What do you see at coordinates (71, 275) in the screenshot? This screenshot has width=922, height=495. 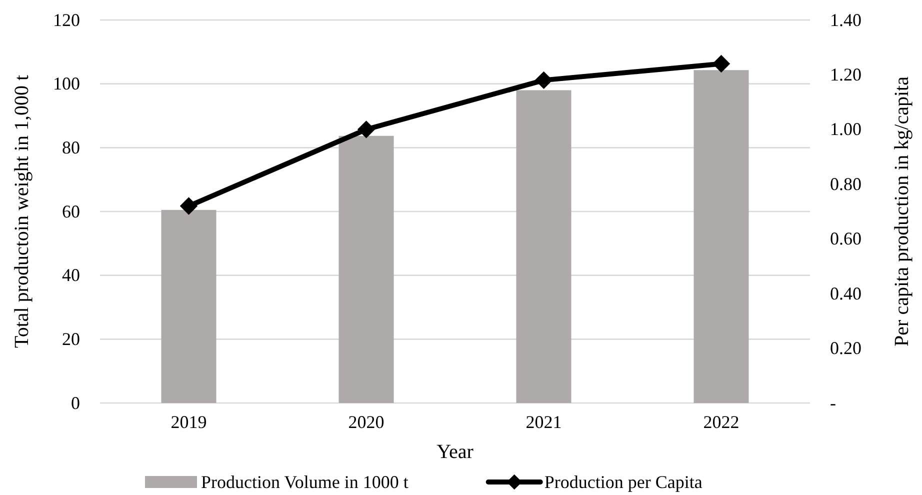 I see `y-tick-label: 40` at bounding box center [71, 275].